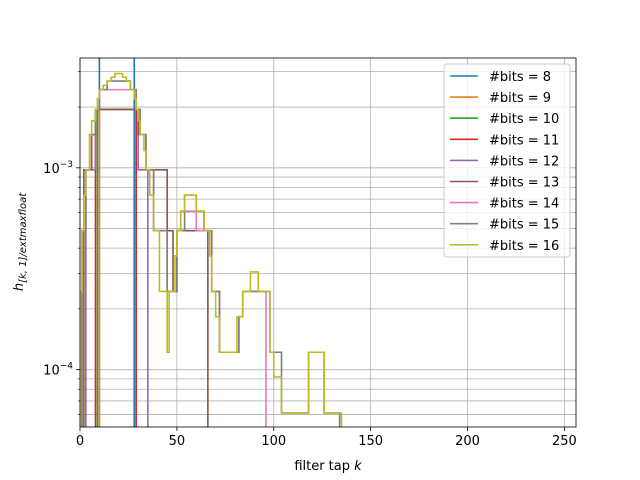 The height and width of the screenshot is (480, 640). I want to click on x-tick-label: 250, so click(564, 441).